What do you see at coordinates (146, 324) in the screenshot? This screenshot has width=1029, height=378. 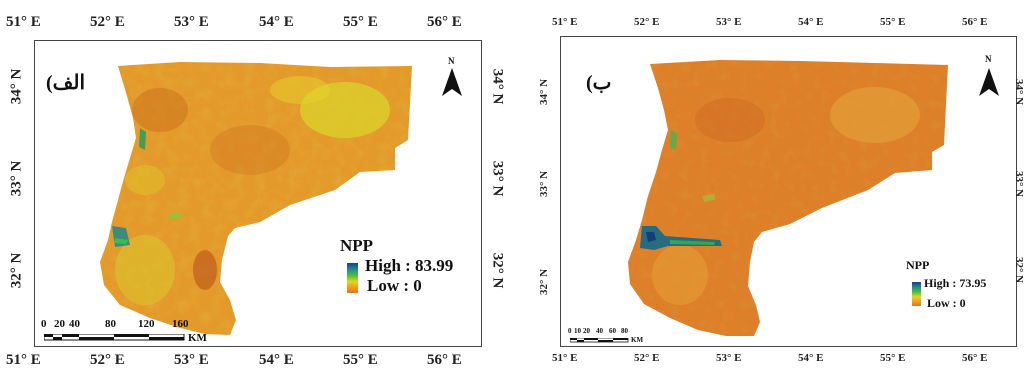 I see `scale-bar-tick: 120` at bounding box center [146, 324].